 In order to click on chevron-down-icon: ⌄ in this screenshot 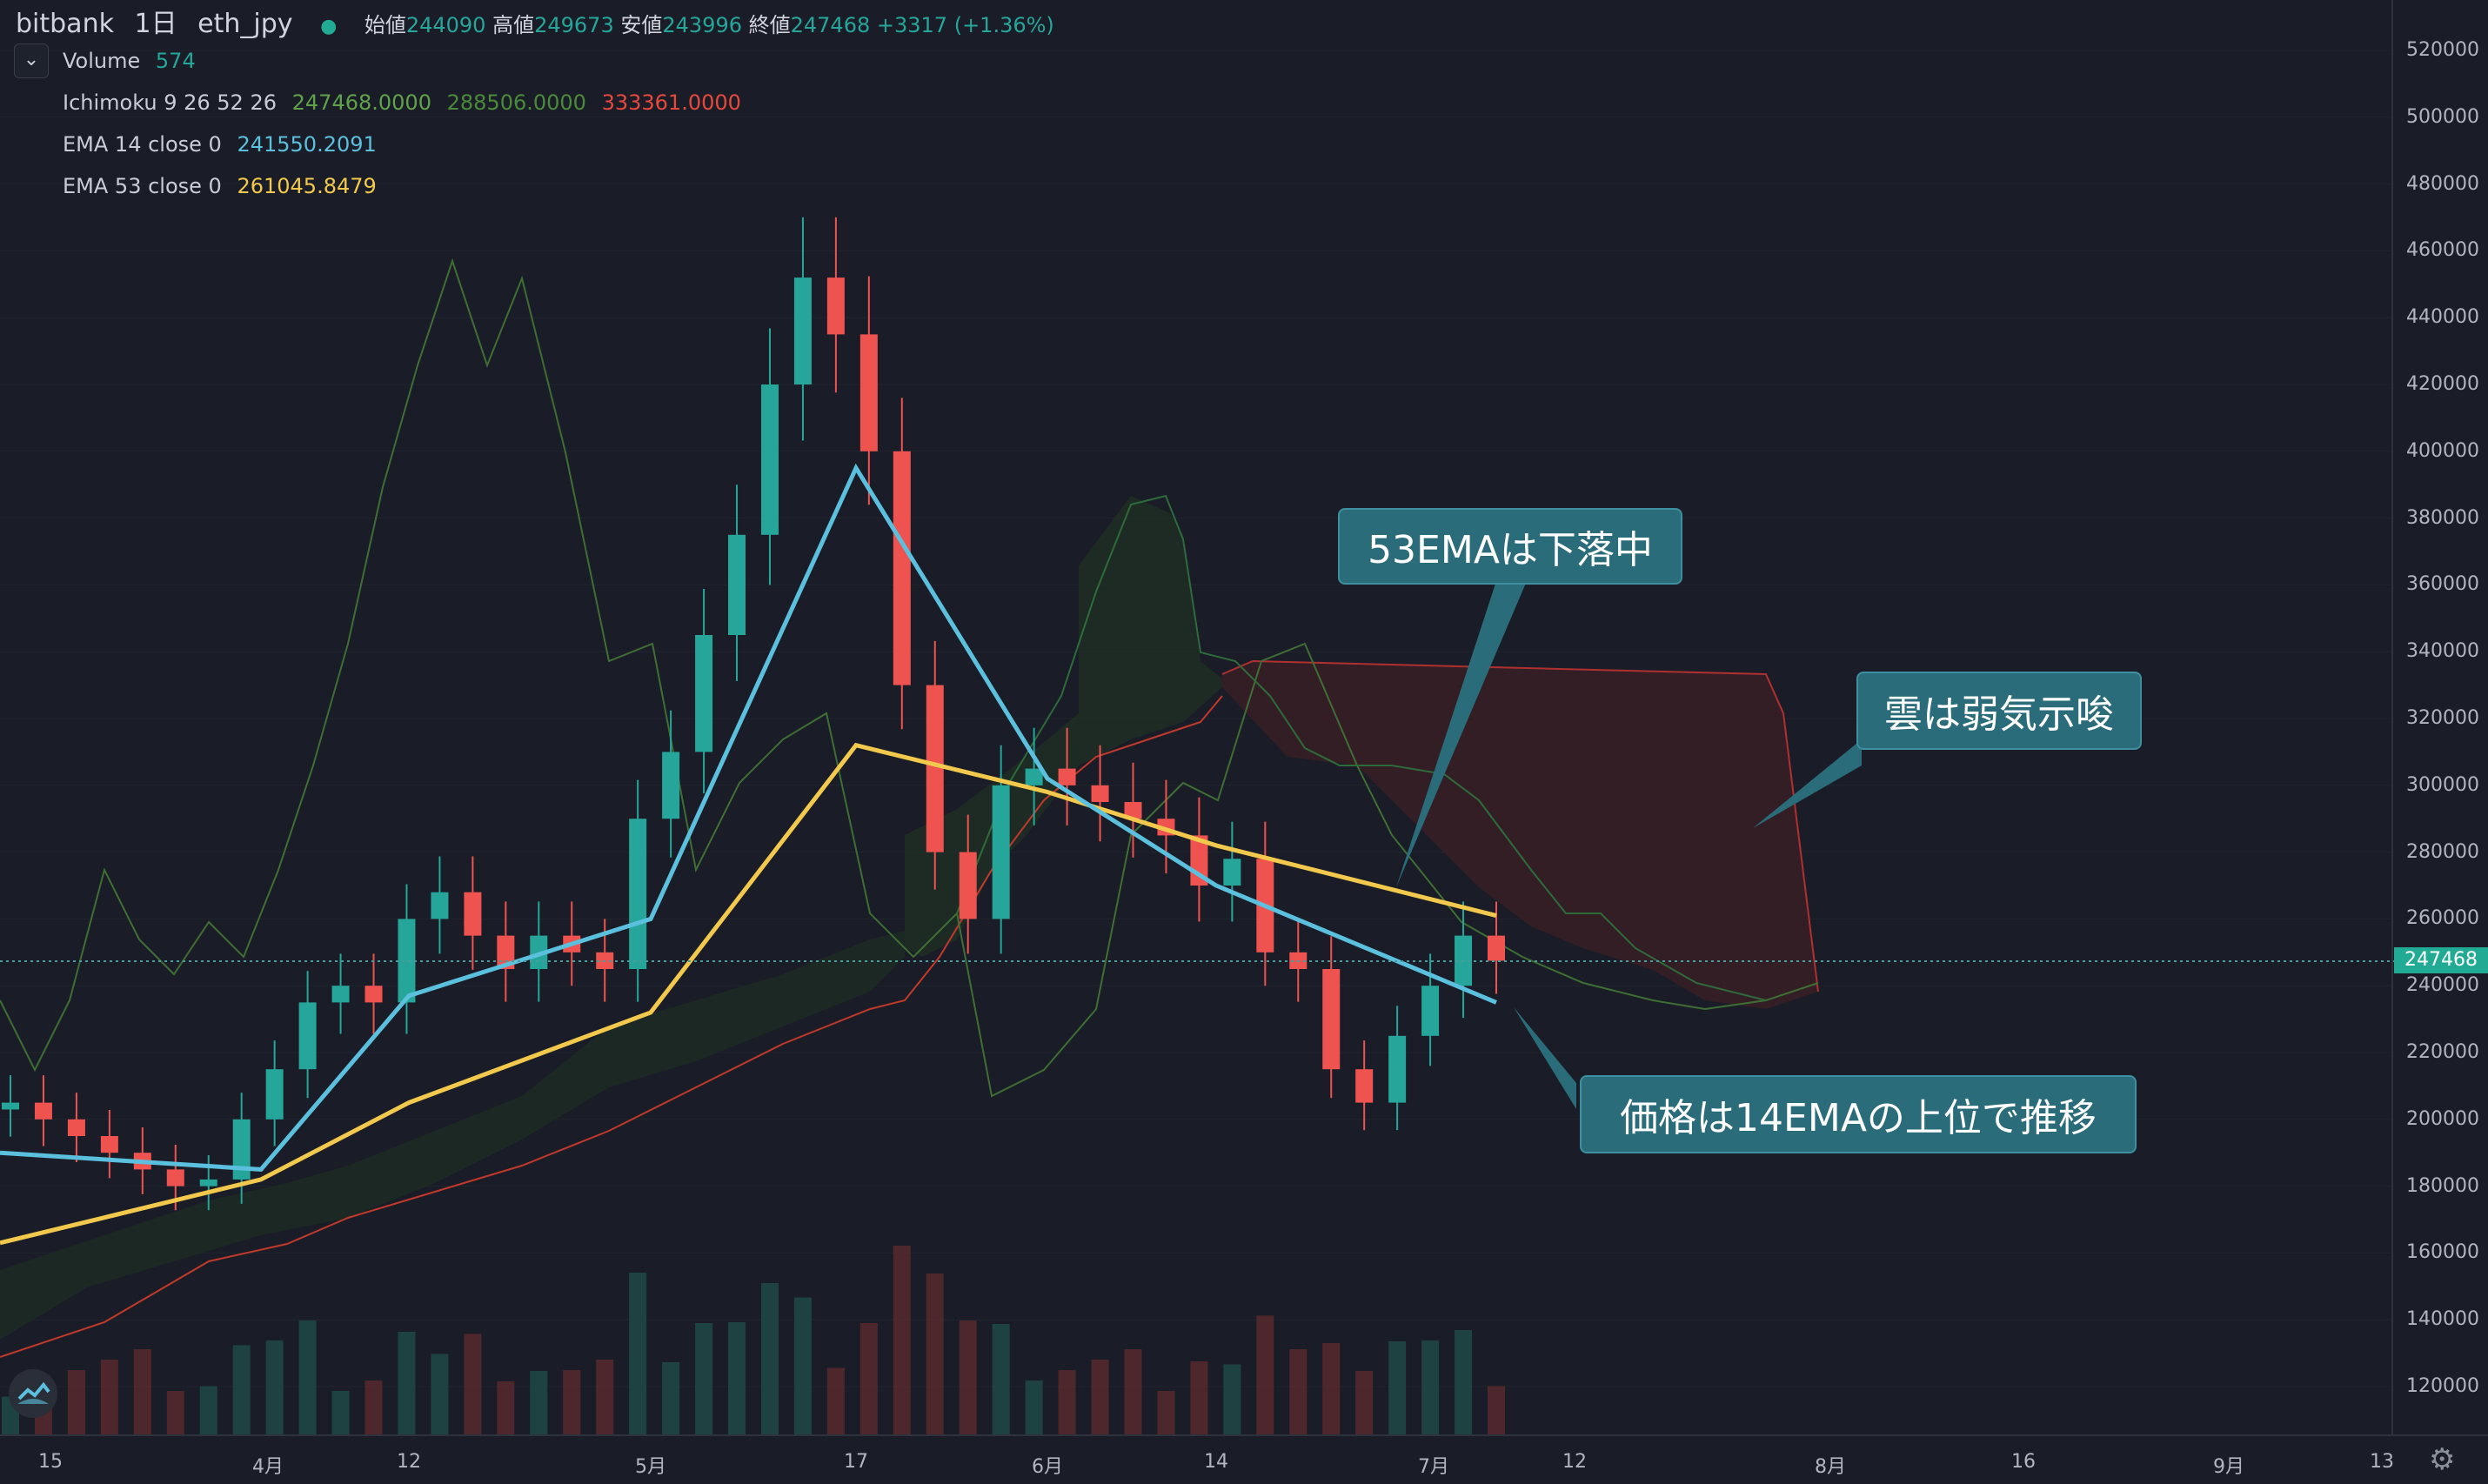, I will do `click(31, 60)`.